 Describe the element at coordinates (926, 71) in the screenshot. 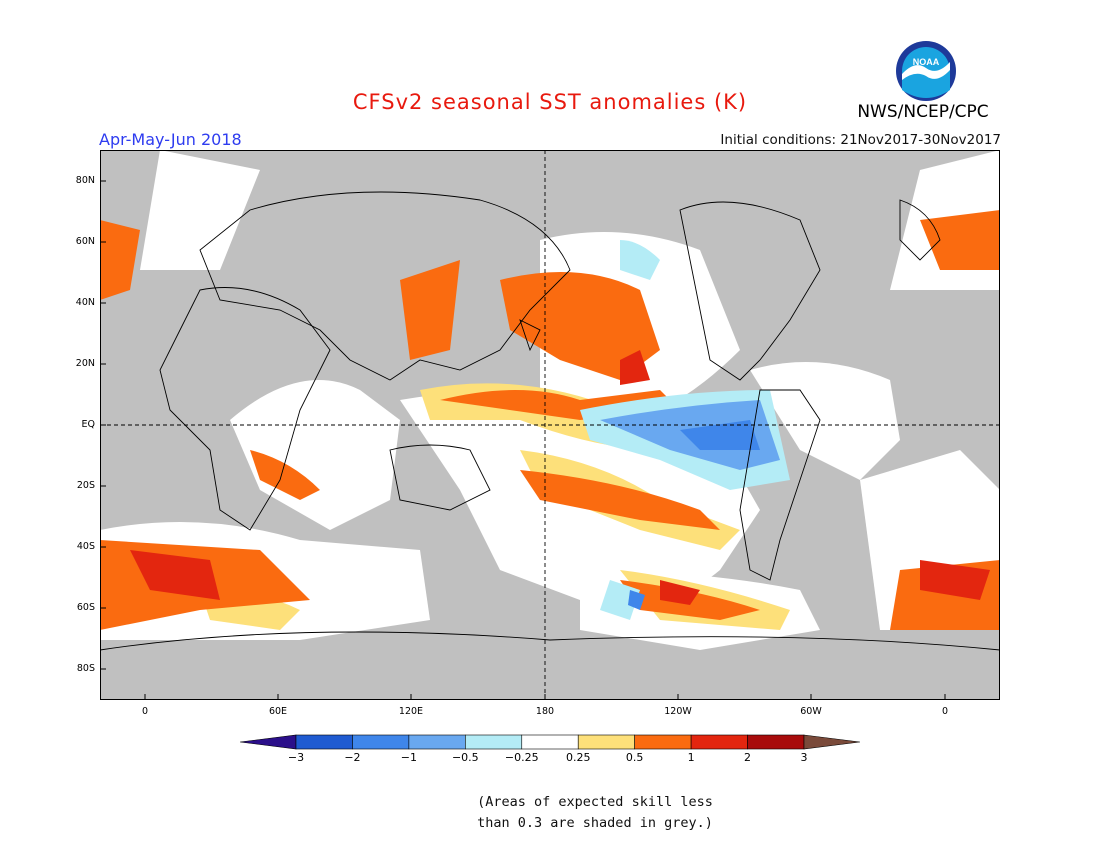

I see `noaa-logo: NOAA` at that location.